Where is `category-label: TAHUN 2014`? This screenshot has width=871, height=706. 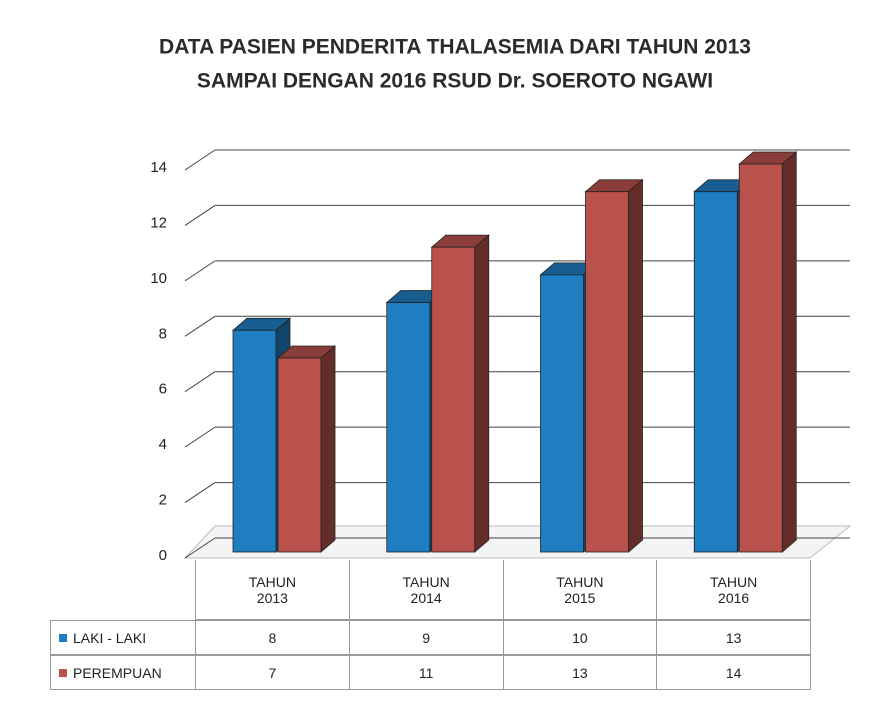 category-label: TAHUN 2014 is located at coordinates (426, 590).